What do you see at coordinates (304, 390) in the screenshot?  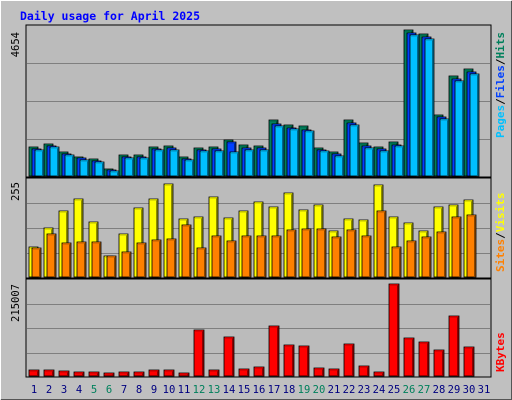 I see `day-label-19: 19` at bounding box center [304, 390].